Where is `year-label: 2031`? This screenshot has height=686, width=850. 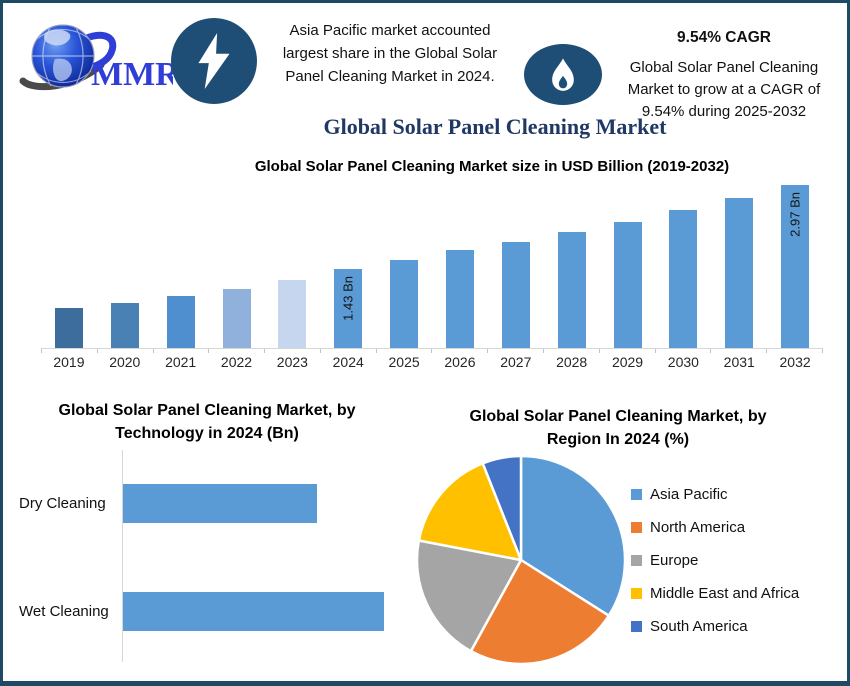 year-label: 2031 is located at coordinates (739, 362).